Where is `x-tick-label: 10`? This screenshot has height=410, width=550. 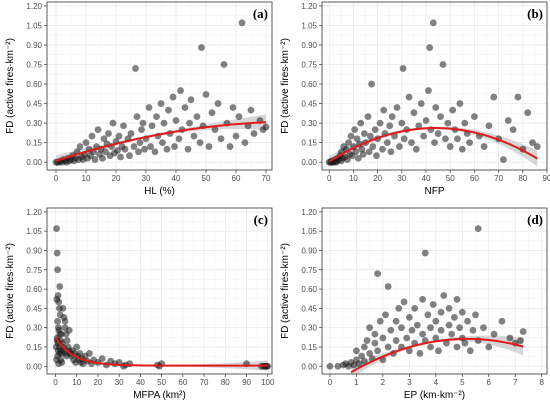
x-tick-label: 10 is located at coordinates (353, 178).